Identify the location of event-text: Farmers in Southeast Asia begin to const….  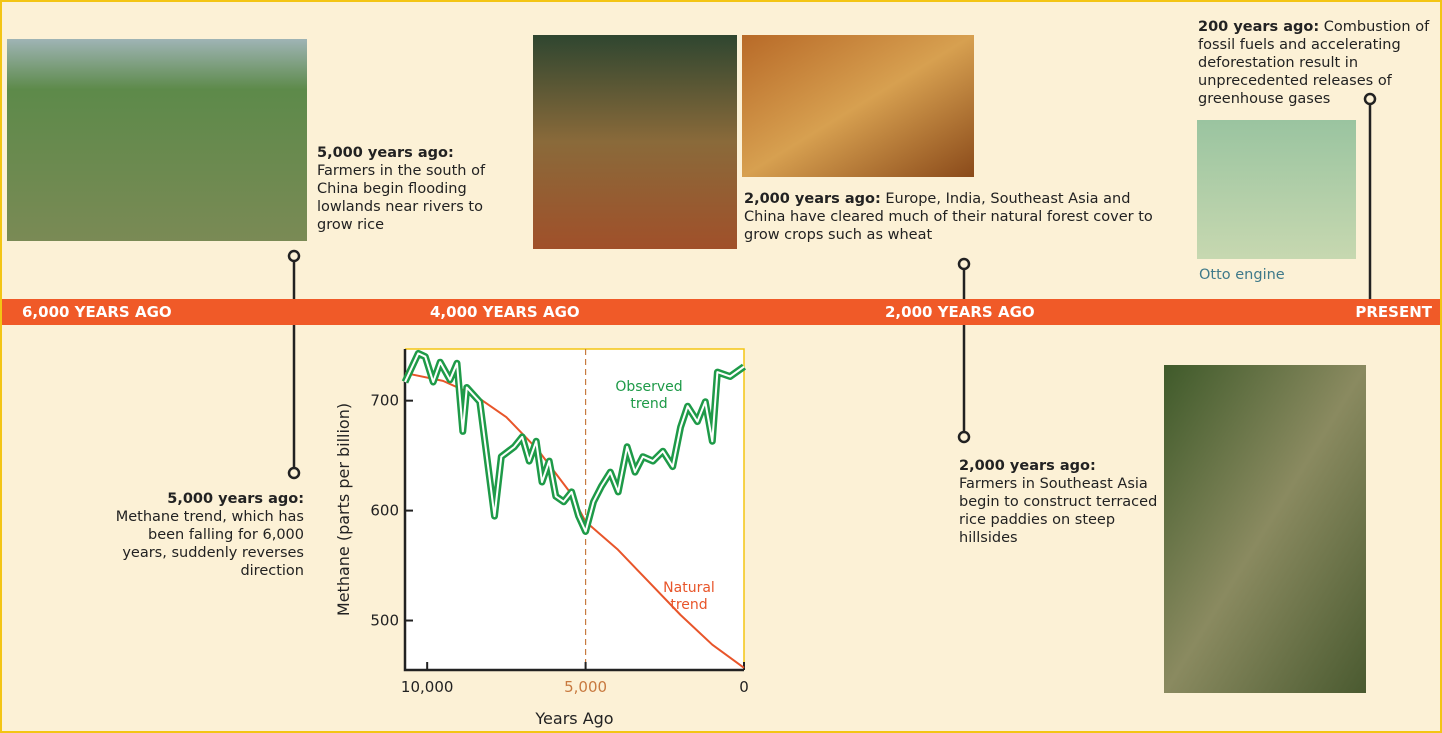
(1058, 511).